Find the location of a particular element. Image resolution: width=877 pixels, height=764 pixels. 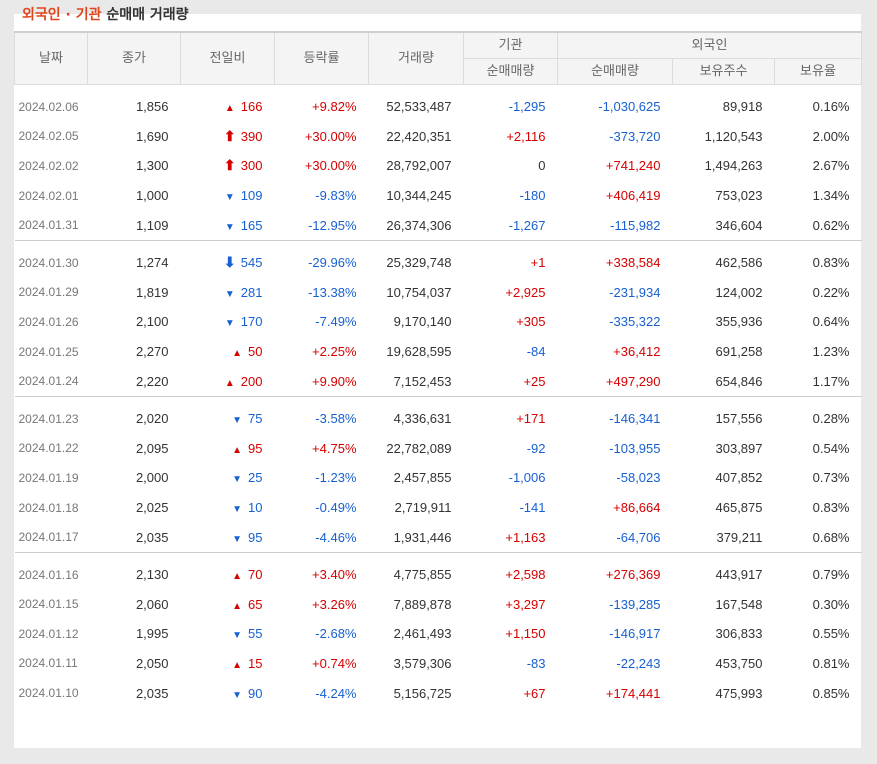

foreign-net-cell-value: +276,369 is located at coordinates (633, 575).